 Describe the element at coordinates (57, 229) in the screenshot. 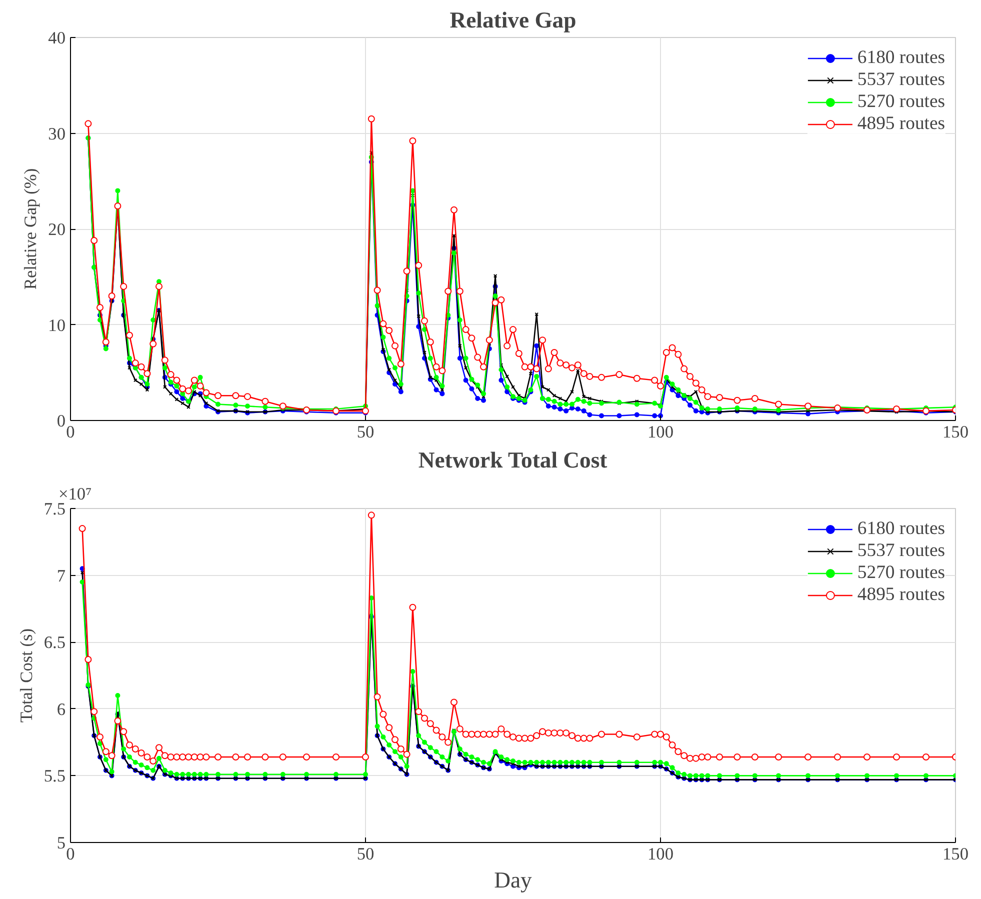

I see `y-tick-label: 20` at that location.